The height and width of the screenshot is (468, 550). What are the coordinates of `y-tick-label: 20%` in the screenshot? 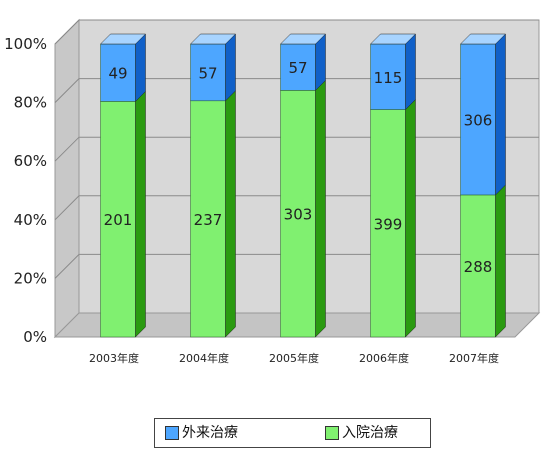 It's located at (30, 278).